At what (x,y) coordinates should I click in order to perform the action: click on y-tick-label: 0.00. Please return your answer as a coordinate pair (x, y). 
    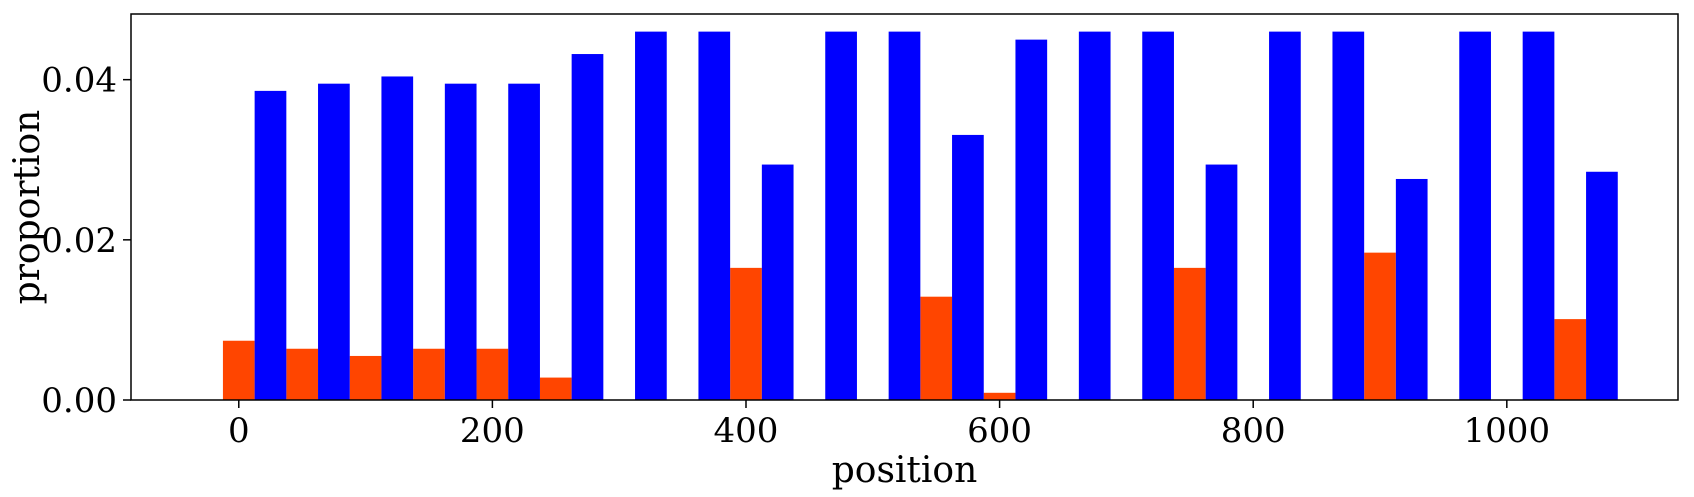
    Looking at the image, I should click on (79, 401).